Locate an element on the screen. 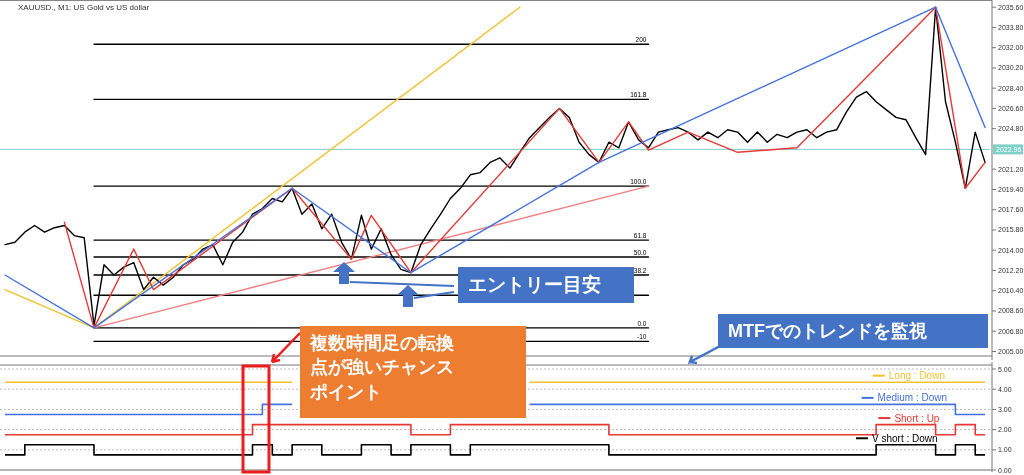 The image size is (1024, 475). annotation: MTFでのトレンドを監視 is located at coordinates (827, 331).